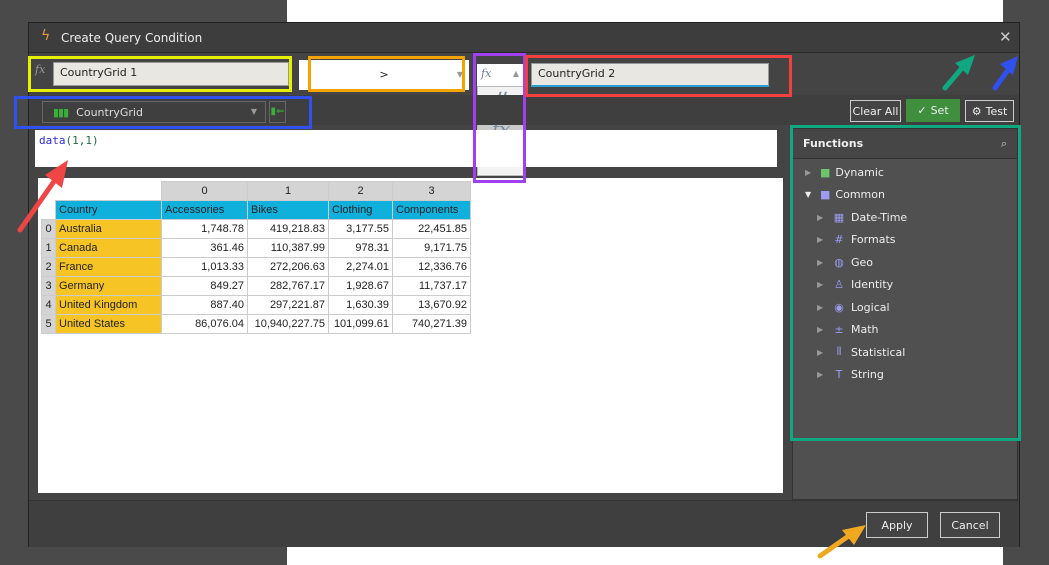 The height and width of the screenshot is (565, 1049). Describe the element at coordinates (171, 74) in the screenshot. I see `left-value-input: CountryGrid 1` at that location.